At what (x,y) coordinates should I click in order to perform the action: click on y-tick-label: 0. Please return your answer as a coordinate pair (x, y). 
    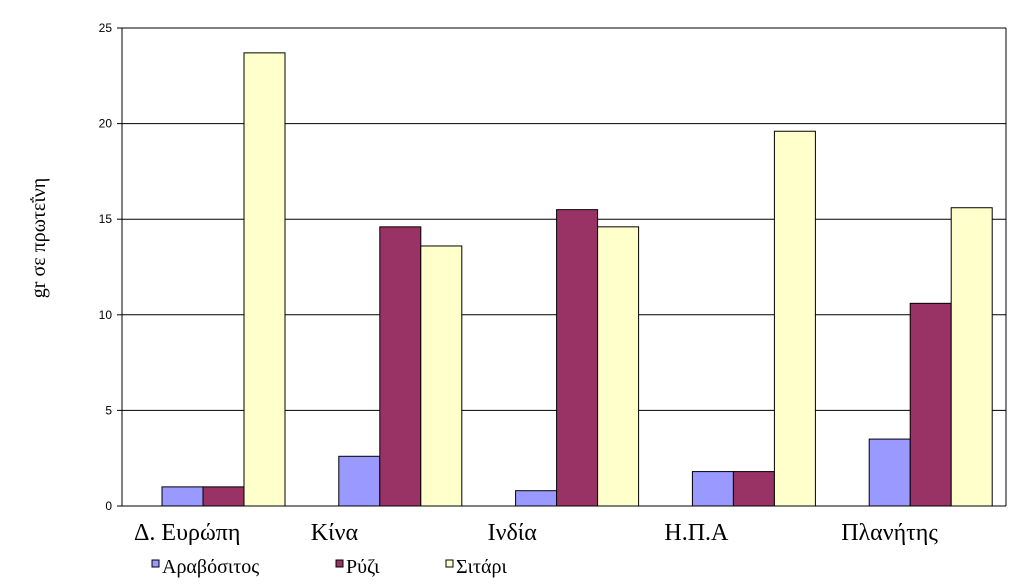
    Looking at the image, I should click on (108, 506).